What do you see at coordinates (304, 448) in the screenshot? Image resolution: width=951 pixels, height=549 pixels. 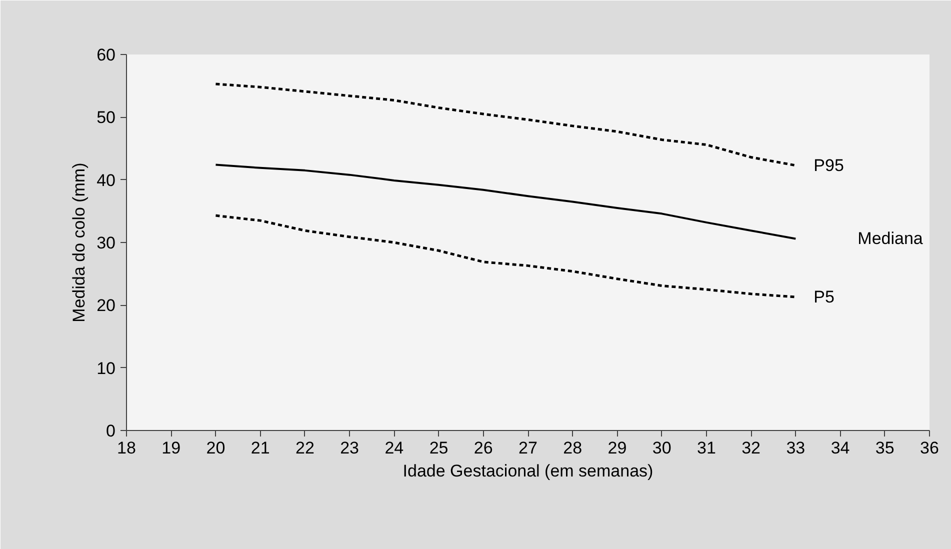 I see `x-tick-label: 22` at bounding box center [304, 448].